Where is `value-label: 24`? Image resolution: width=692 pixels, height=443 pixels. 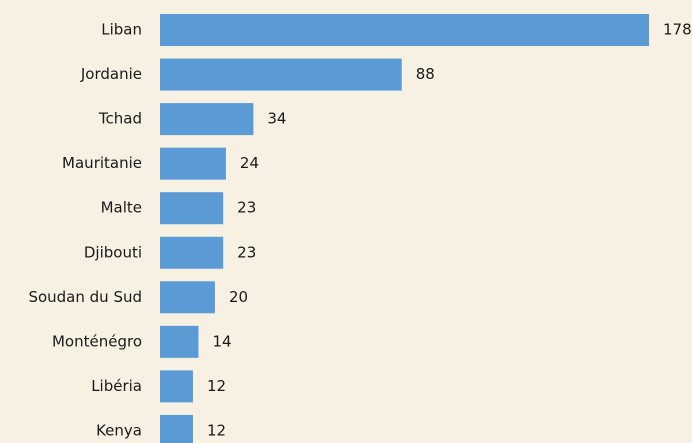
value-label: 24 is located at coordinates (249, 163).